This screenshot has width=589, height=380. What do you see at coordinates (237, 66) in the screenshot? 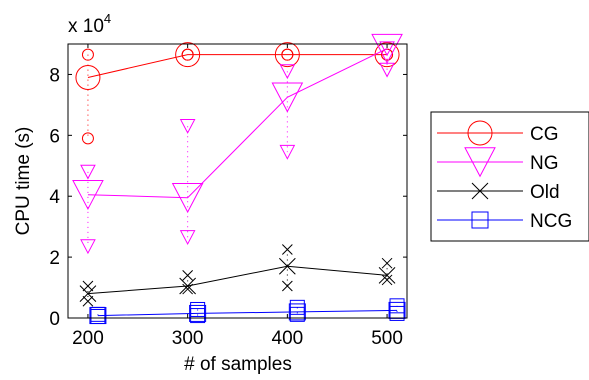
I see `cg-line` at bounding box center [237, 66].